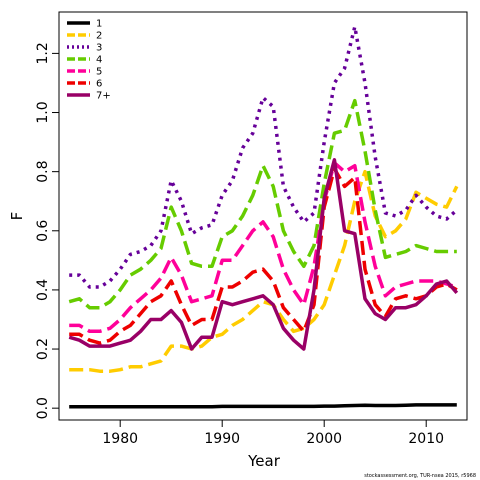  What do you see at coordinates (324, 439) in the screenshot?
I see `x-tick-label: 2000` at bounding box center [324, 439].